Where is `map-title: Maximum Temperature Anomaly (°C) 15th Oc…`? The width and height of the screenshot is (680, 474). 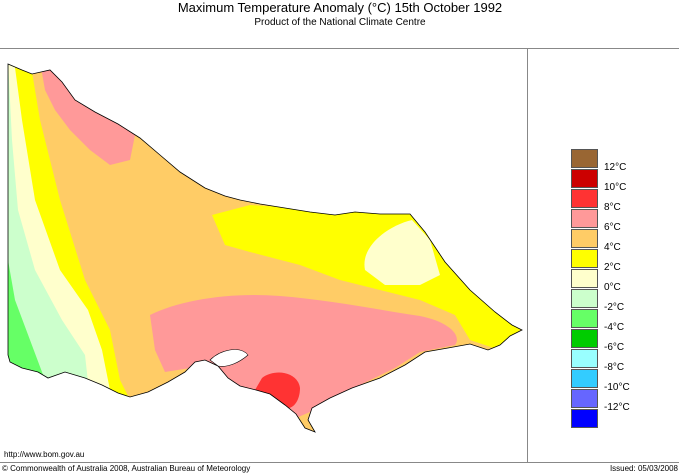
map-title: Maximum Temperature Anomaly (°C) 15th Oc… is located at coordinates (340, 7).